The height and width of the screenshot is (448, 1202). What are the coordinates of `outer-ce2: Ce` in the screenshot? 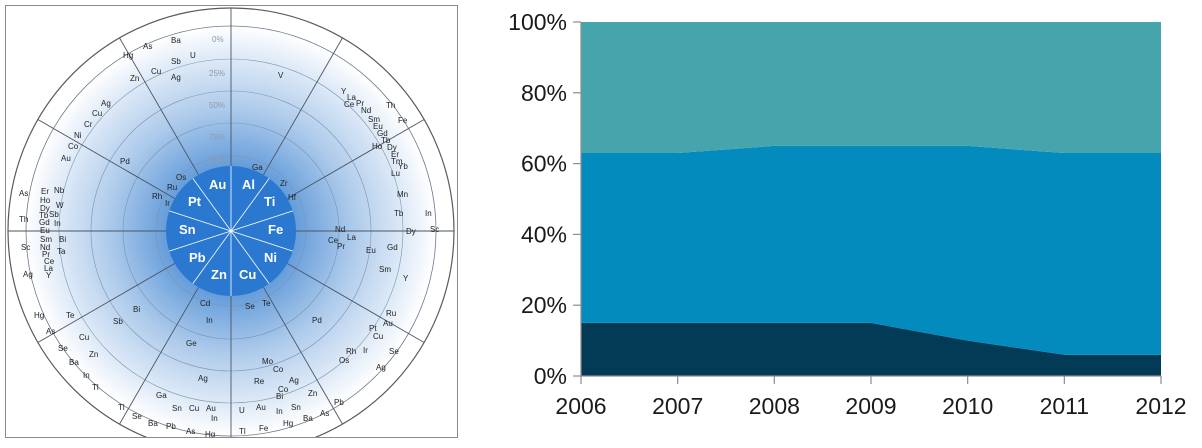 It's located at (49, 261).